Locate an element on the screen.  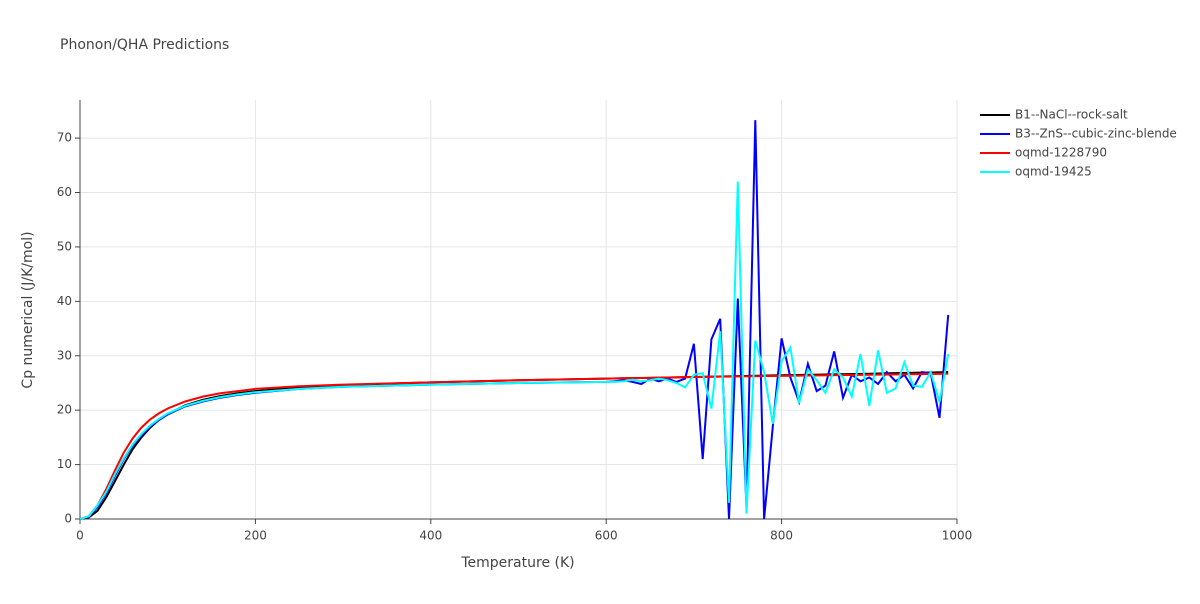
x-axis-title: Temperature (K) is located at coordinates (517, 563).